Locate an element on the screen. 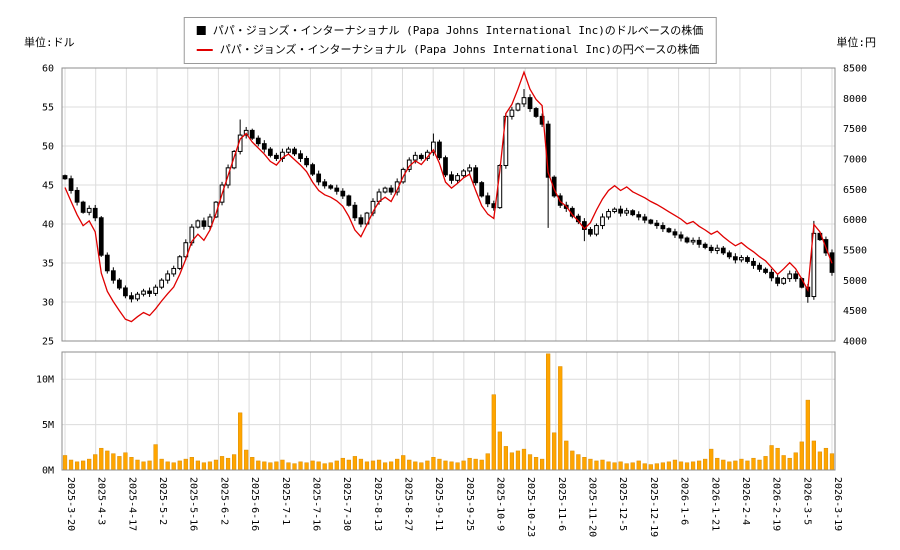 The height and width of the screenshot is (550, 900). right-axis-tick: 6500 is located at coordinates (855, 190).